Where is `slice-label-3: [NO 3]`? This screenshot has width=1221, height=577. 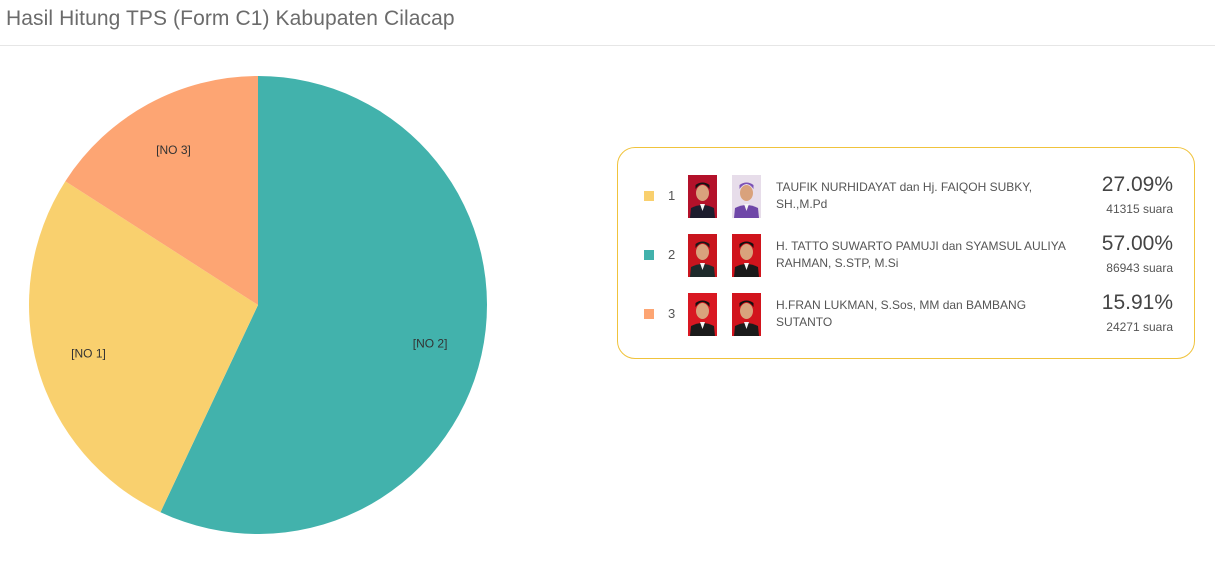 slice-label-3: [NO 3] is located at coordinates (173, 150).